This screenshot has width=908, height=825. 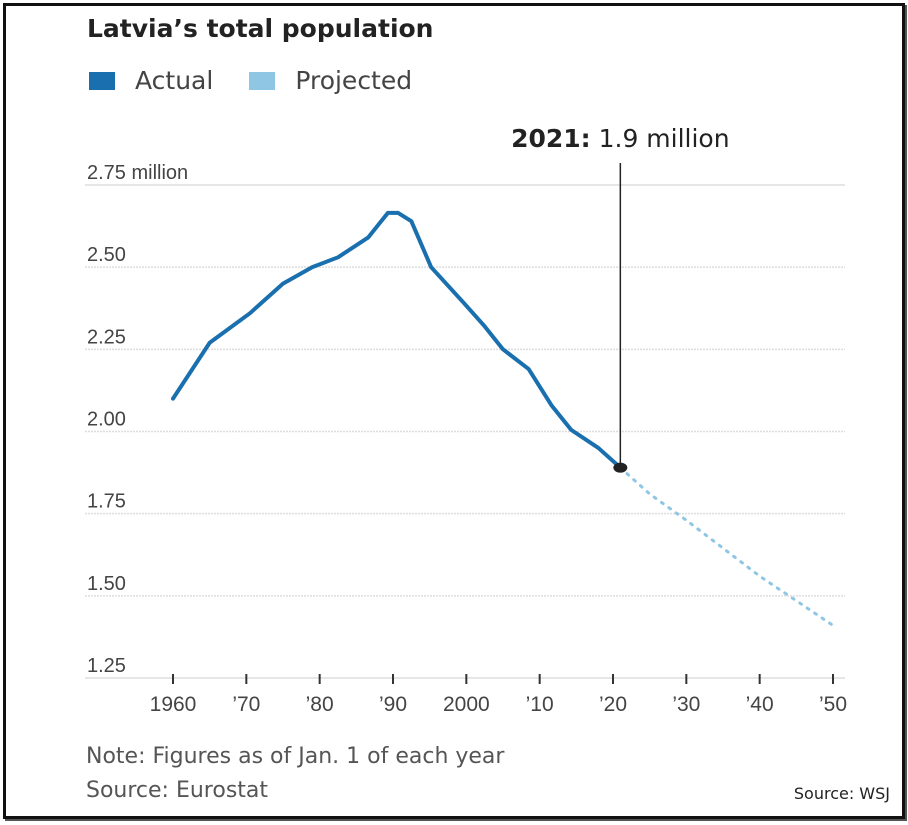 I want to click on chart-note: Note: Figures as of Jan. 1 of each year, so click(x=295, y=756).